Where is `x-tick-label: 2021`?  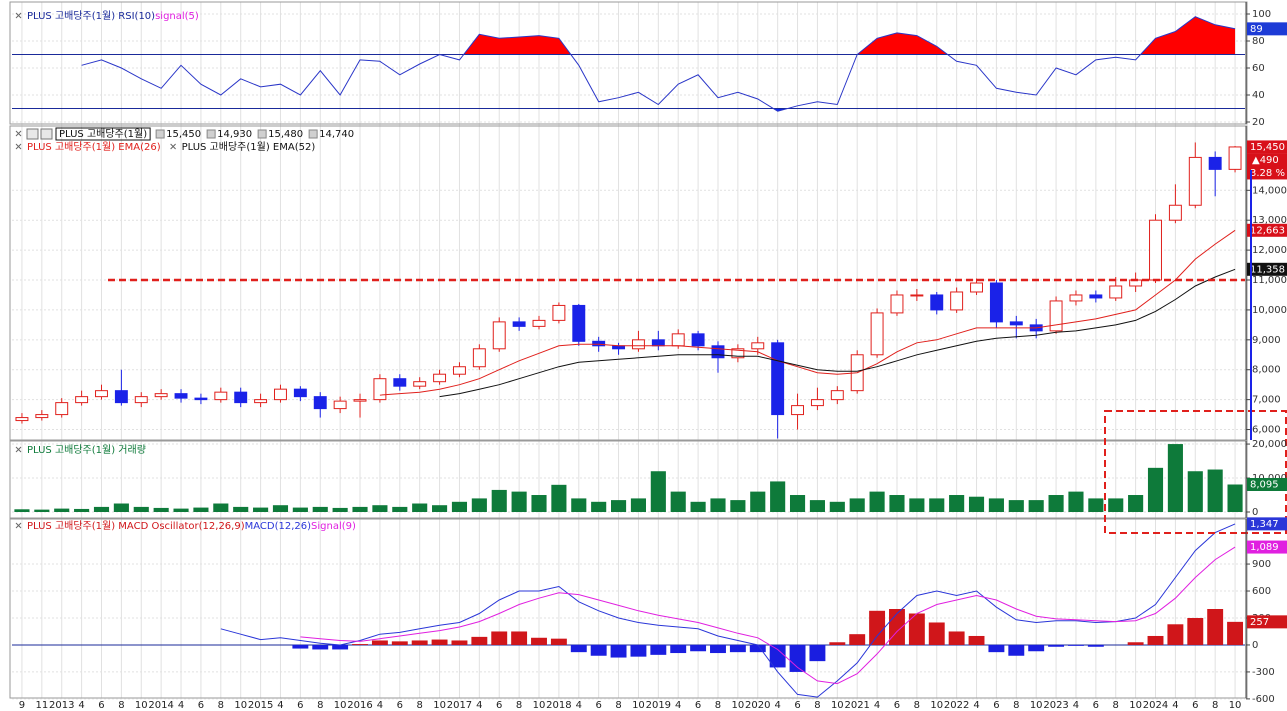 x-tick-label: 2021 is located at coordinates (856, 705).